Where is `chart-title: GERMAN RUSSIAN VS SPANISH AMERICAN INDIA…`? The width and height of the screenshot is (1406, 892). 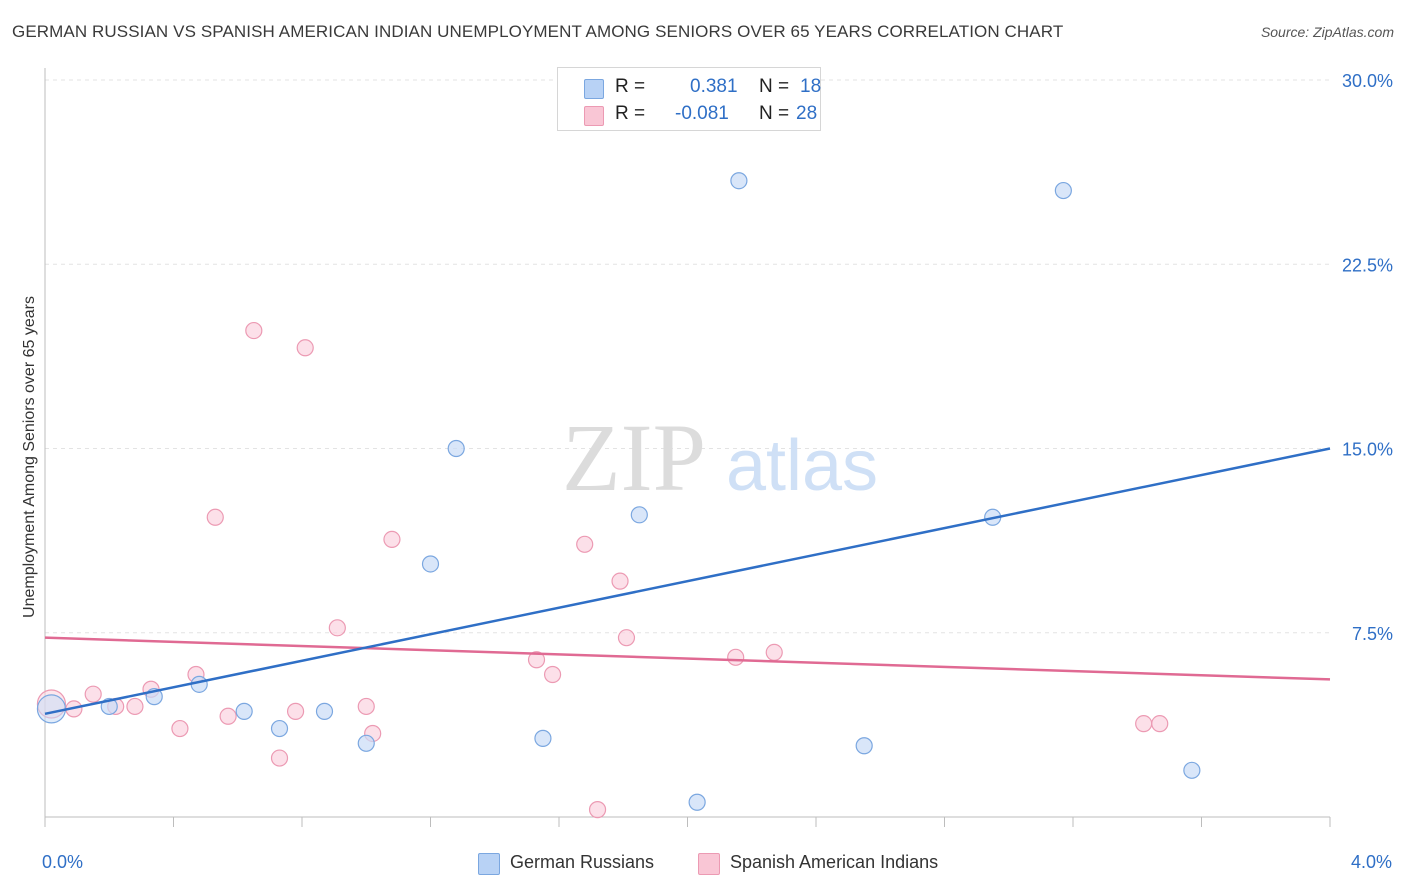
chart-title: GERMAN RUSSIAN VS SPANISH AMERICAN INDIA… is located at coordinates (538, 31).